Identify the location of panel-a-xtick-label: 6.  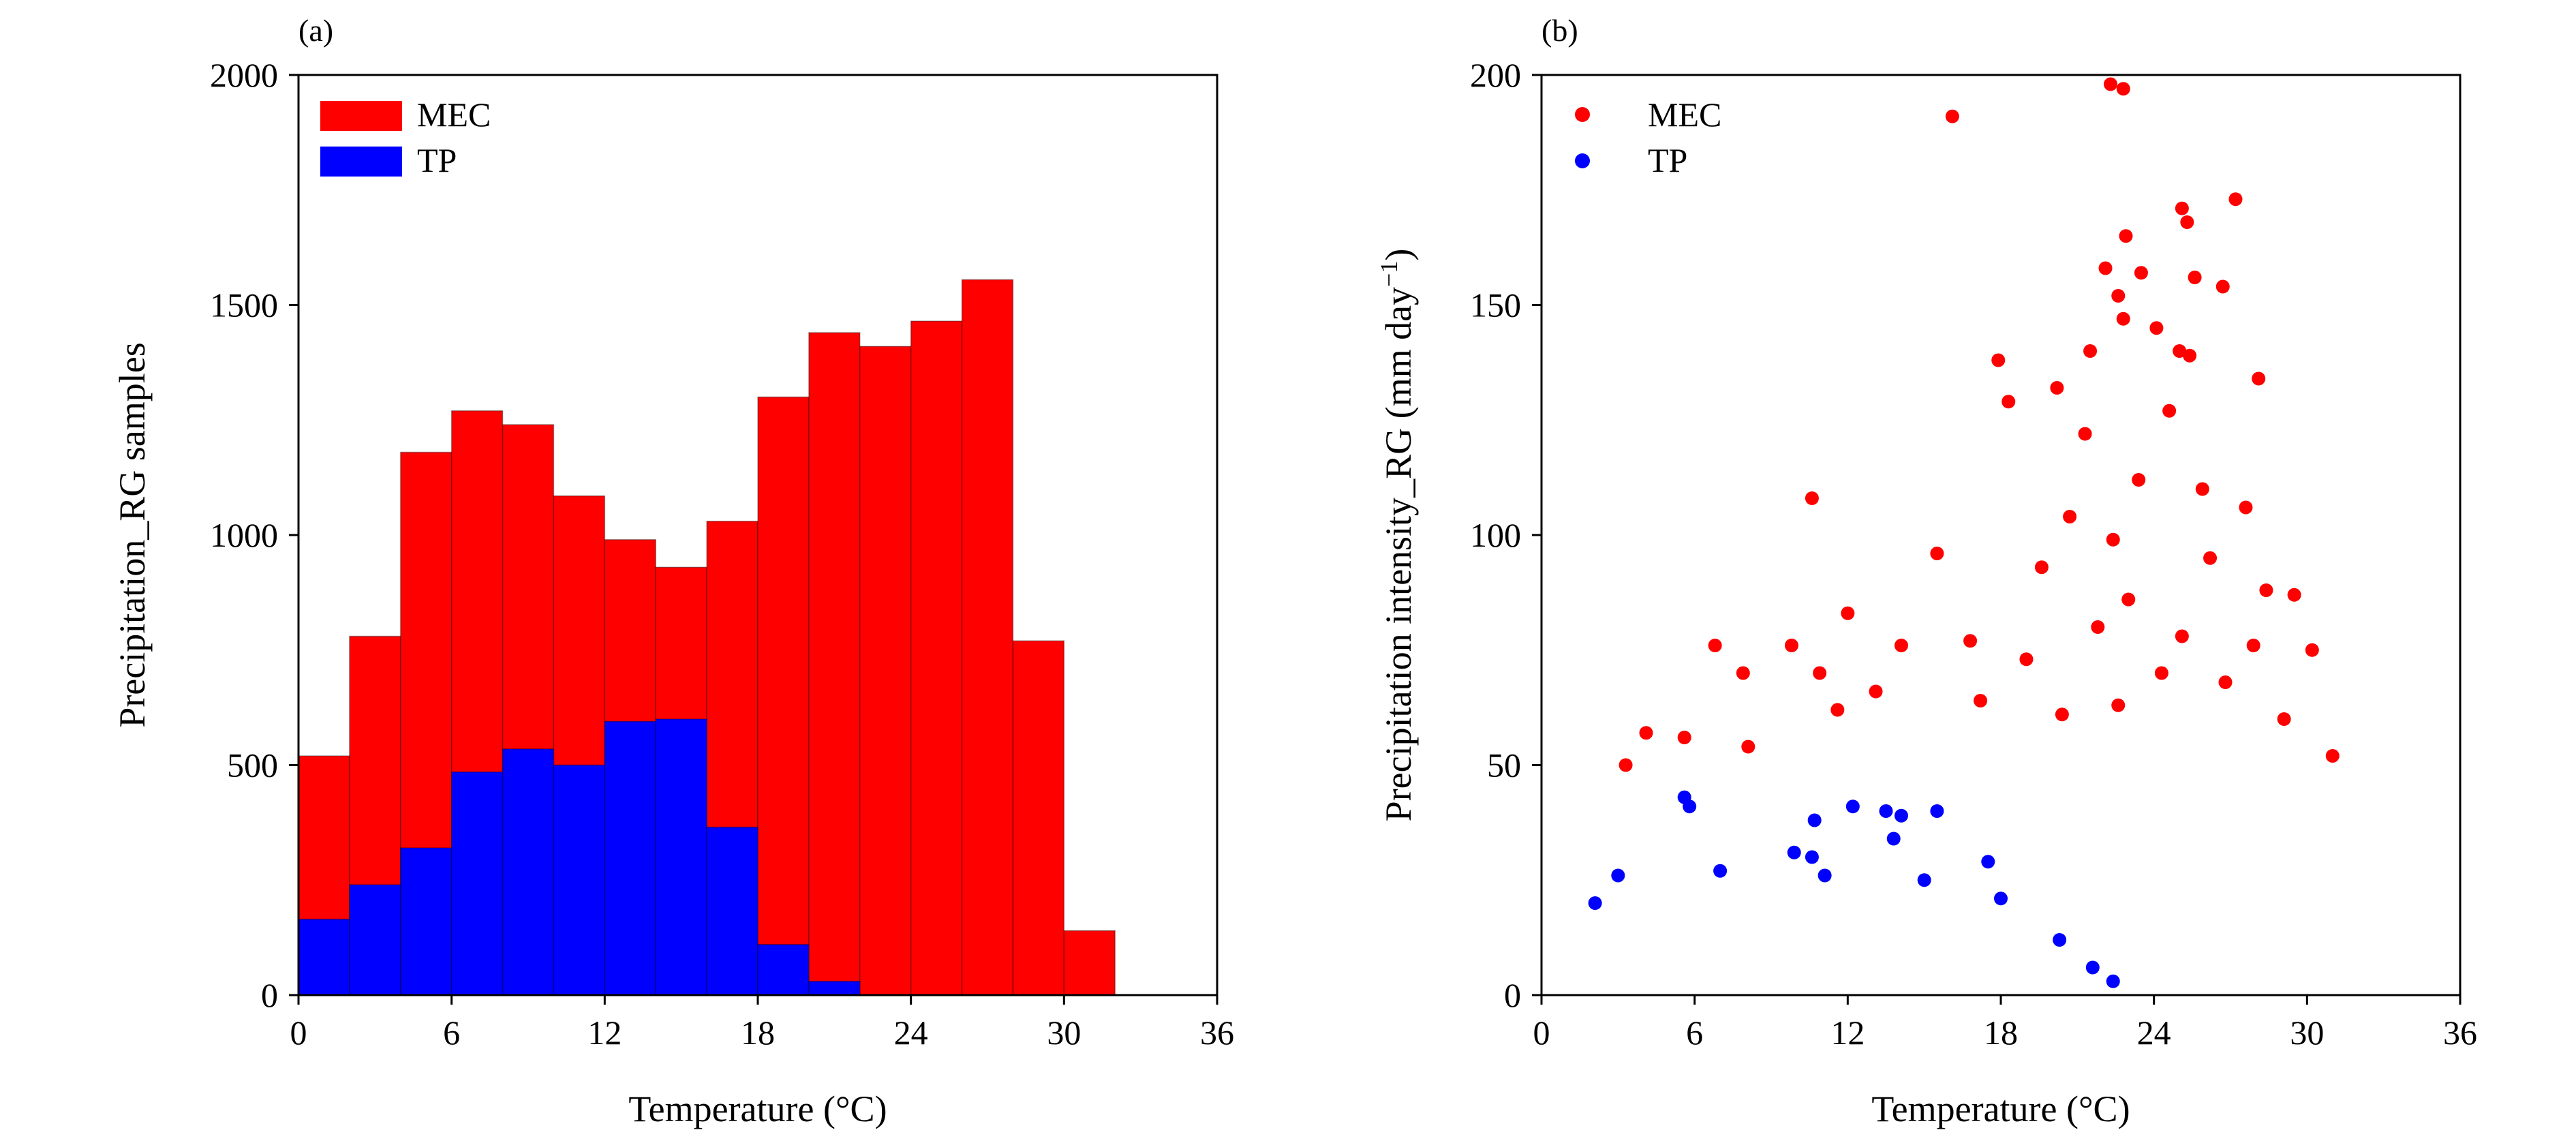
(451, 1033).